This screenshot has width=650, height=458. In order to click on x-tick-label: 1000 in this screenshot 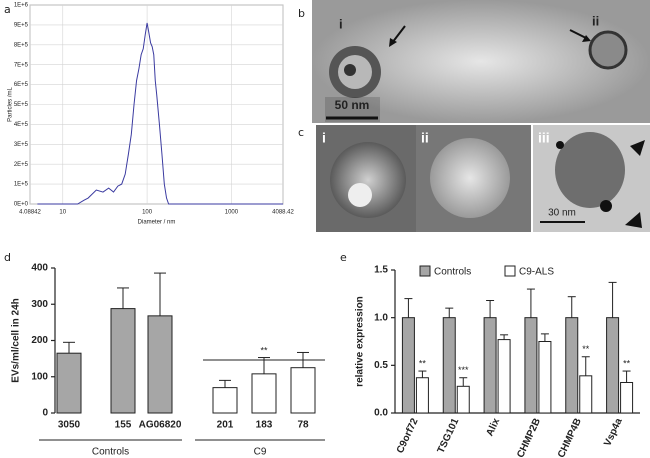, I will do `click(232, 213)`.